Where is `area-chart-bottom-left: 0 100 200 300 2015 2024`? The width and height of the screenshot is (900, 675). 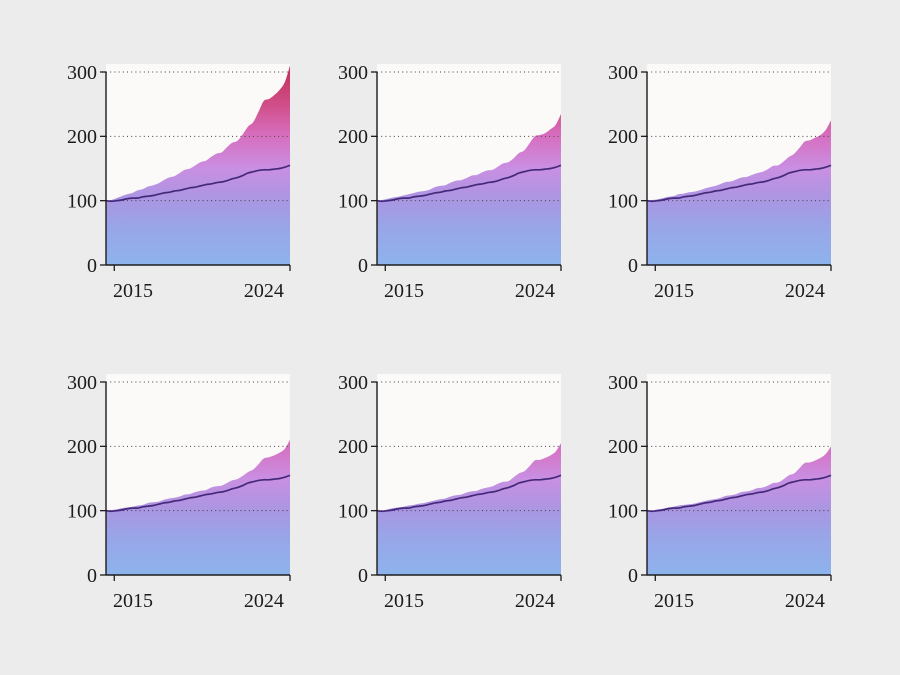 area-chart-bottom-left: 0 100 200 300 2015 2024 is located at coordinates (179, 492).